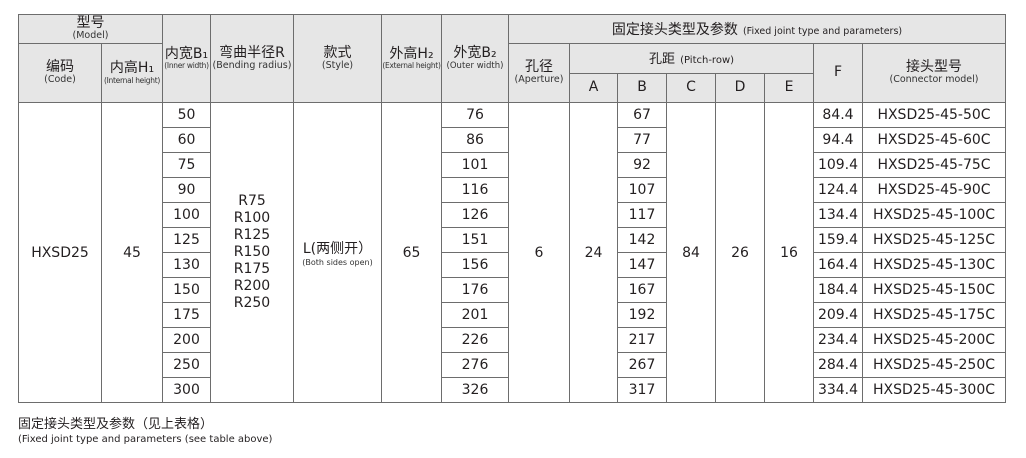  Describe the element at coordinates (838, 315) in the screenshot. I see `f-cell: 209.4` at that location.